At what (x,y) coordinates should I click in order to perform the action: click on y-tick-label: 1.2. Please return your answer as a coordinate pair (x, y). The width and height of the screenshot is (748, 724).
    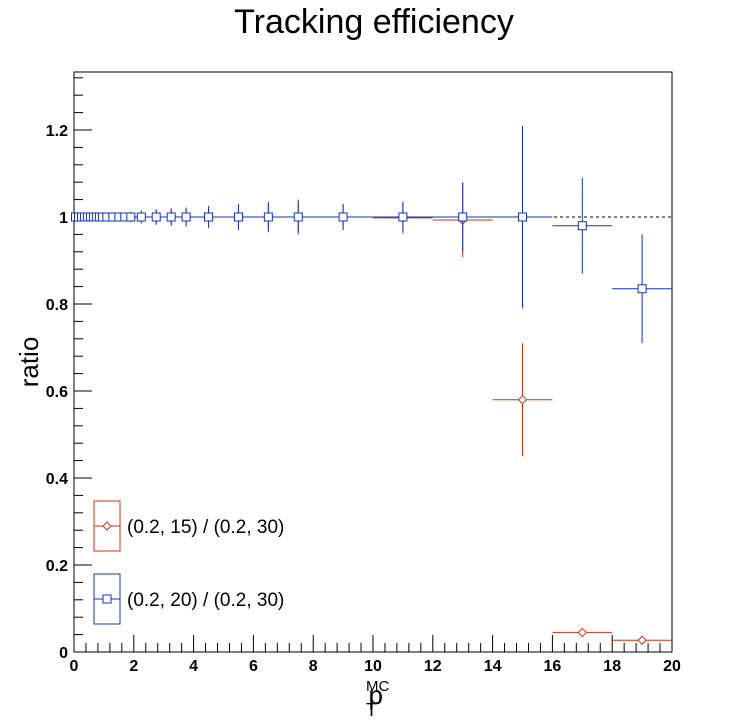
    Looking at the image, I should click on (57, 131).